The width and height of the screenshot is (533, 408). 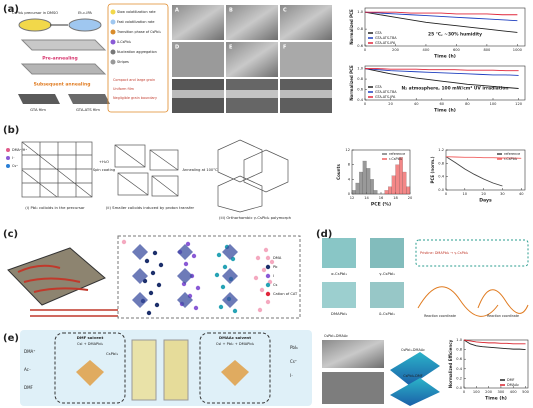 What do you see at coordinates (459, 388) in the screenshot?
I see `y-tick-label: 0.0` at bounding box center [459, 388].